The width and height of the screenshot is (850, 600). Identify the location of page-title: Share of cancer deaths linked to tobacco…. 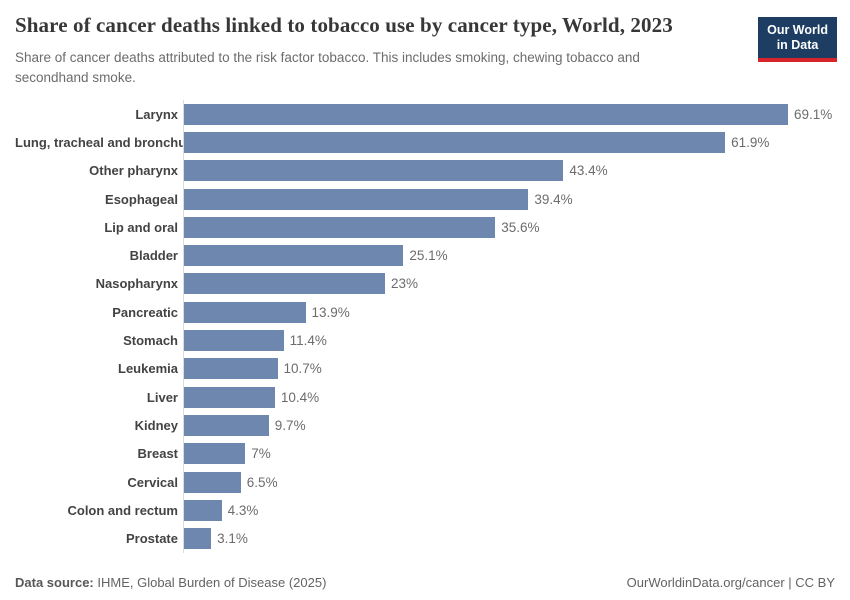
(344, 25).